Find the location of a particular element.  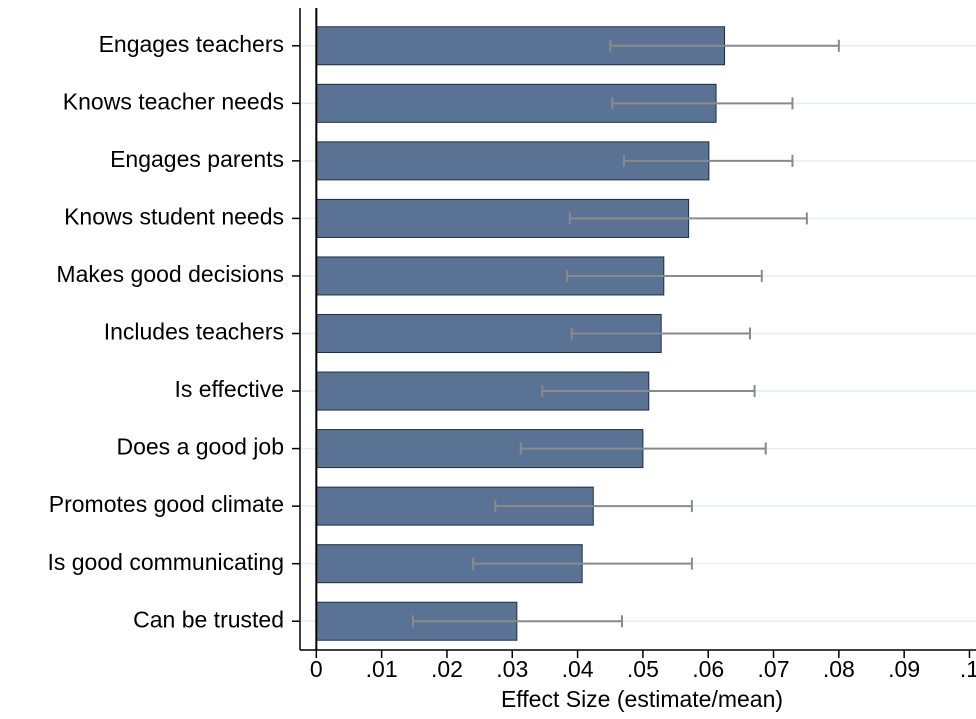

y-tick-label: Is good communicating is located at coordinates (165, 562).